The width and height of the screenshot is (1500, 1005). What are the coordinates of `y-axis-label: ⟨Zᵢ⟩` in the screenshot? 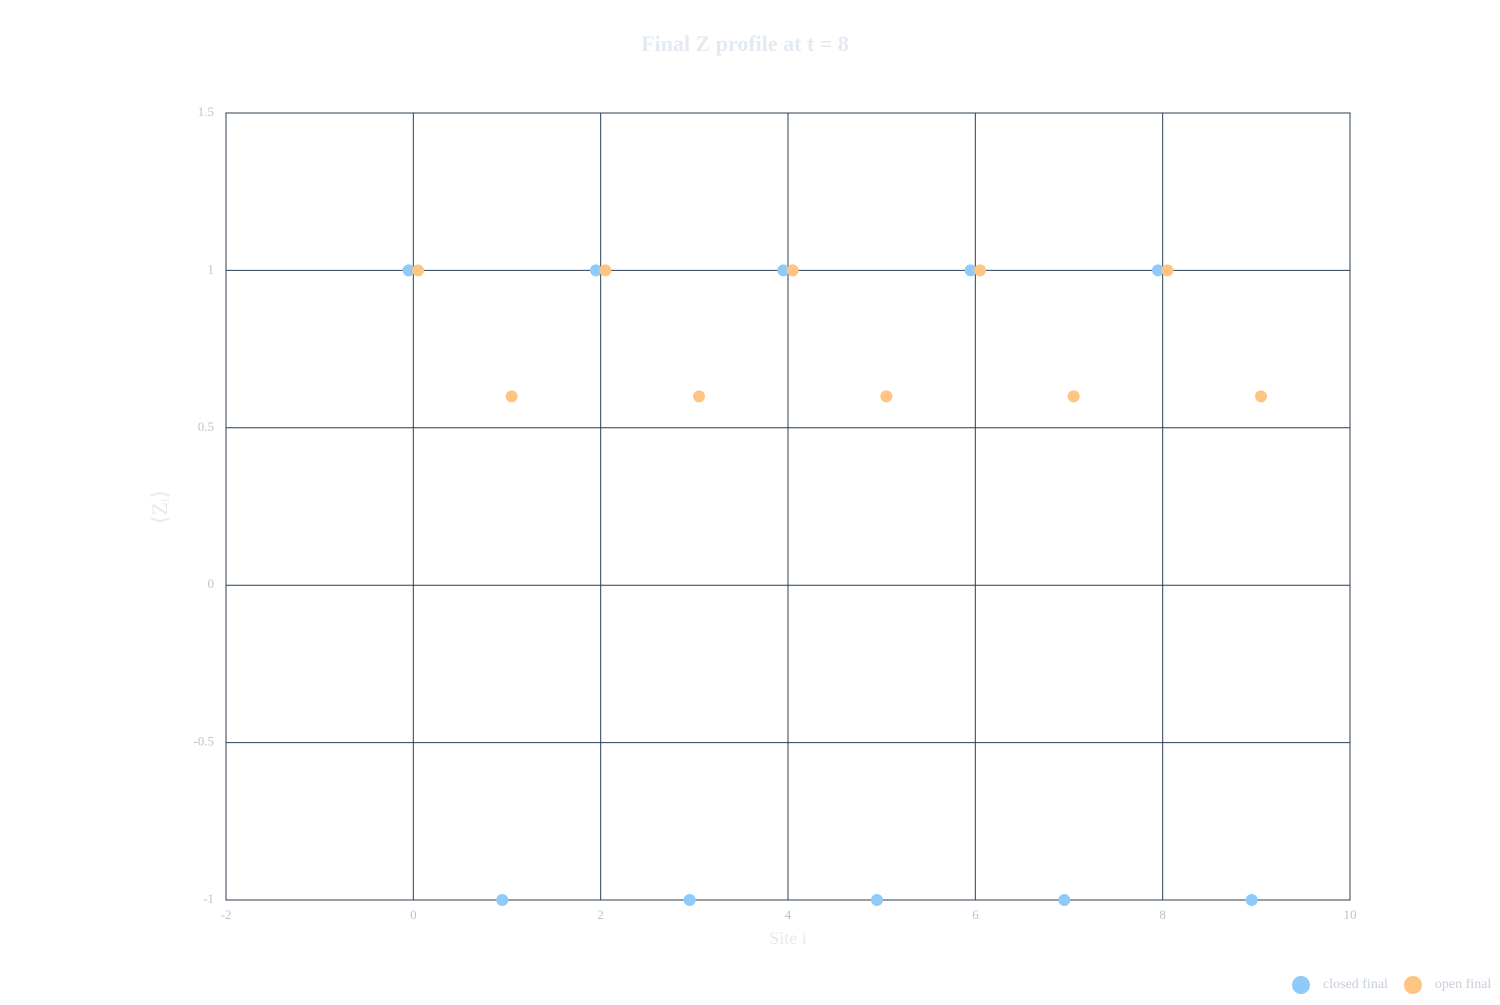 It's located at (159, 507).